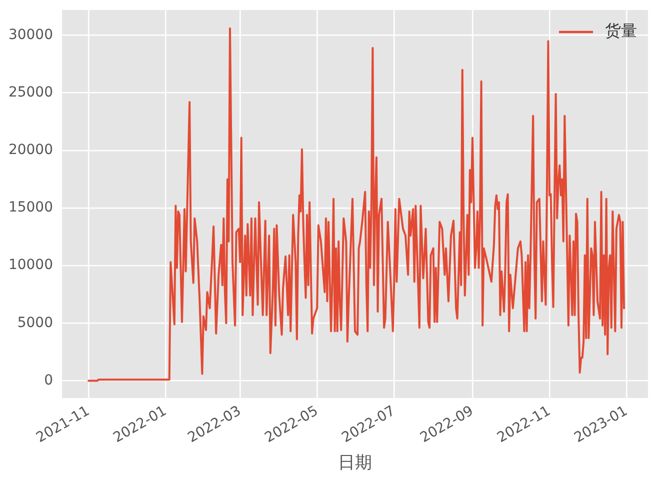 This screenshot has width=669, height=480. I want to click on y-tick-label: 10000, so click(30, 265).